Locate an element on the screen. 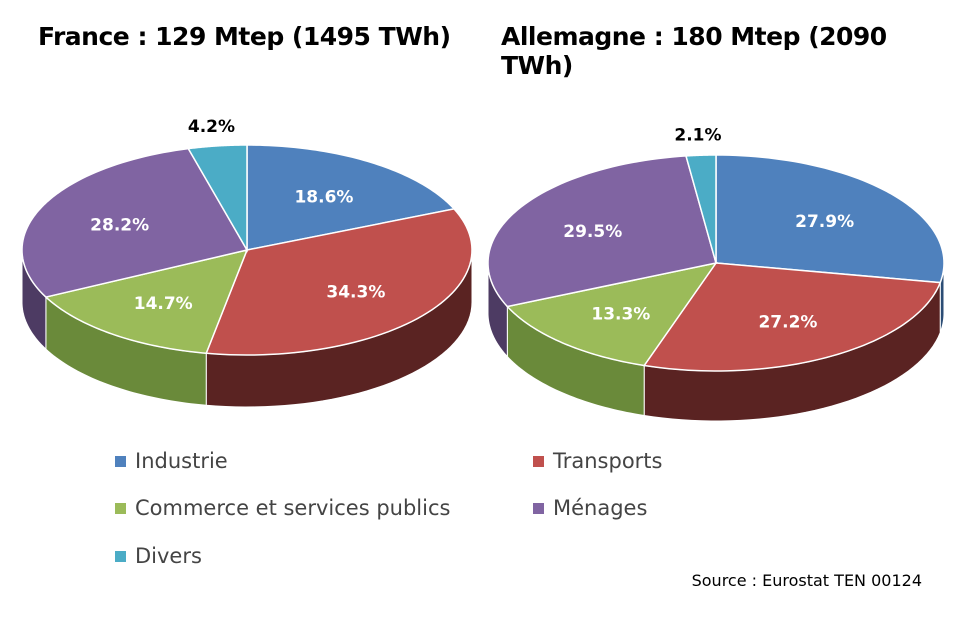  france-chart-title: France : 129 Mtep (1495 TWh) is located at coordinates (244, 36).